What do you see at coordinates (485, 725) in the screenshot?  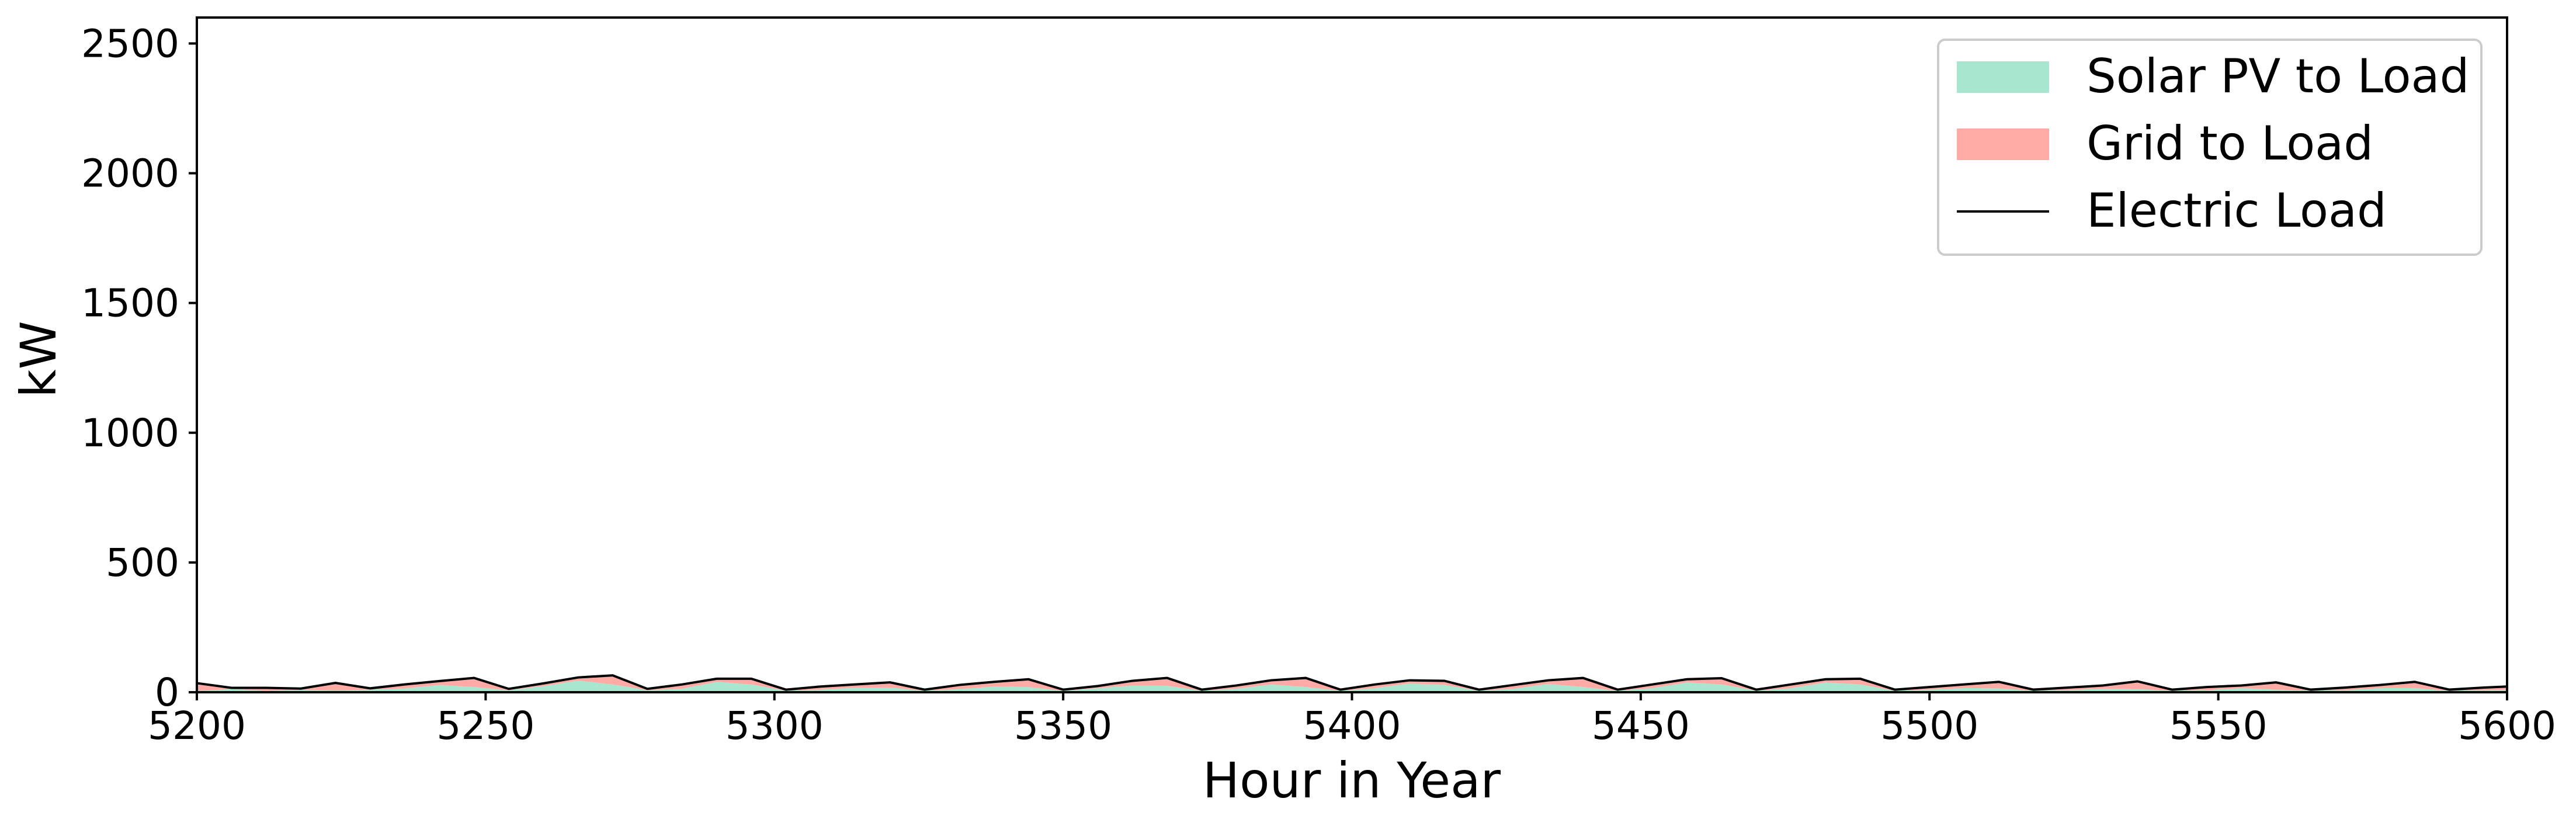 I see `x-tick-label: 5250` at bounding box center [485, 725].